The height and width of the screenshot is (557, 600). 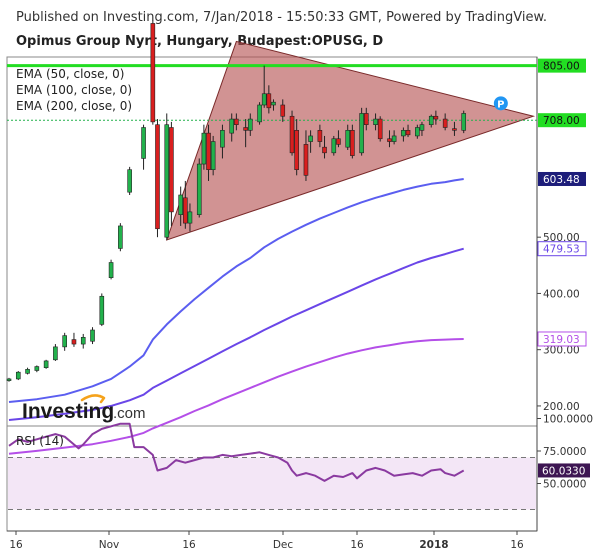 What do you see at coordinates (283, 545) in the screenshot?
I see `time-tick-label: Dec` at bounding box center [283, 545].